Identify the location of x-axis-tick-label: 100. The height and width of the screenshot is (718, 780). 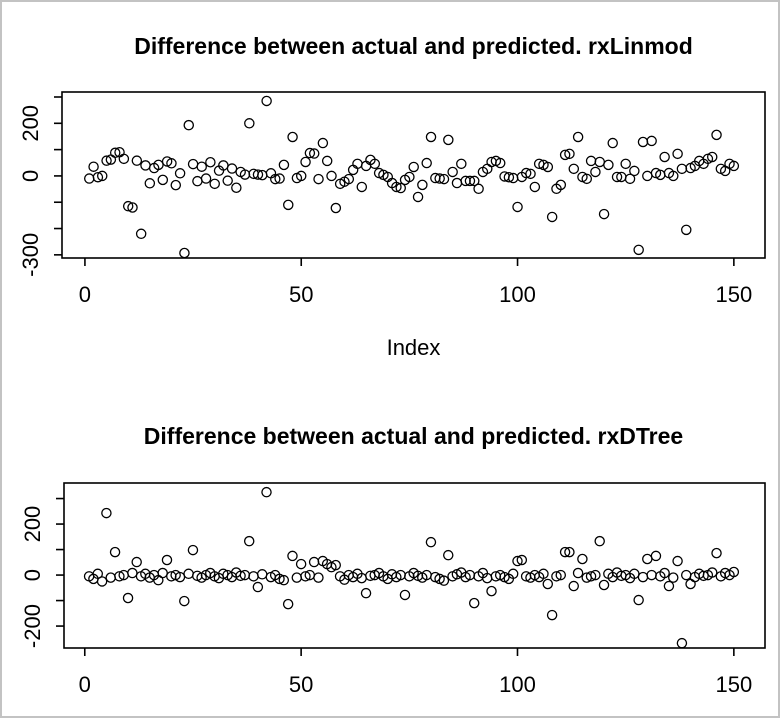
(517, 684).